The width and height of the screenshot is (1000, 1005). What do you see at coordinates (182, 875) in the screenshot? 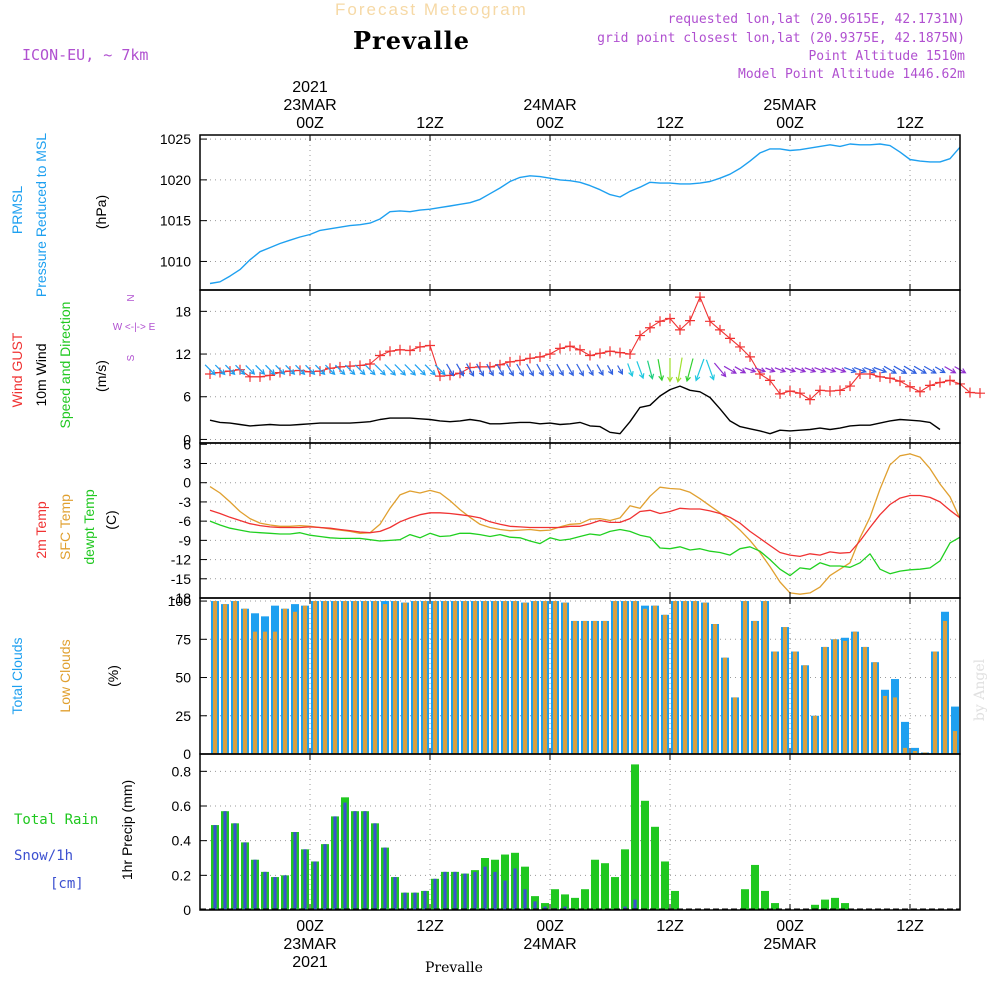
I see `y-tick-label: 0.2` at bounding box center [182, 875].